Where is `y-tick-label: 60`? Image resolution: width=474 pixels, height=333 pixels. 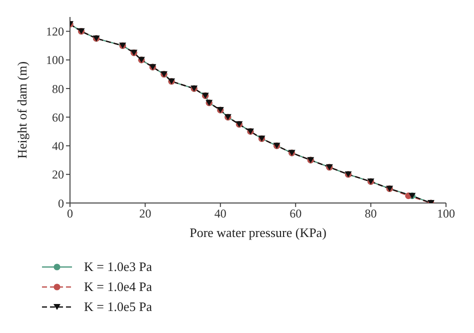 y-tick-label: 60 is located at coordinates (58, 117).